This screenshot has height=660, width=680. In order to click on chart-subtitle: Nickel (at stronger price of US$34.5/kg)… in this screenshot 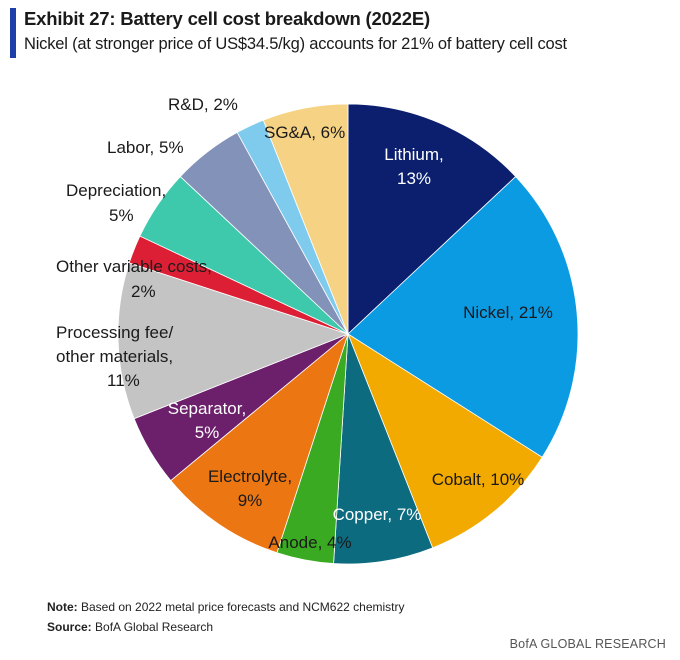, I will do `click(295, 44)`.